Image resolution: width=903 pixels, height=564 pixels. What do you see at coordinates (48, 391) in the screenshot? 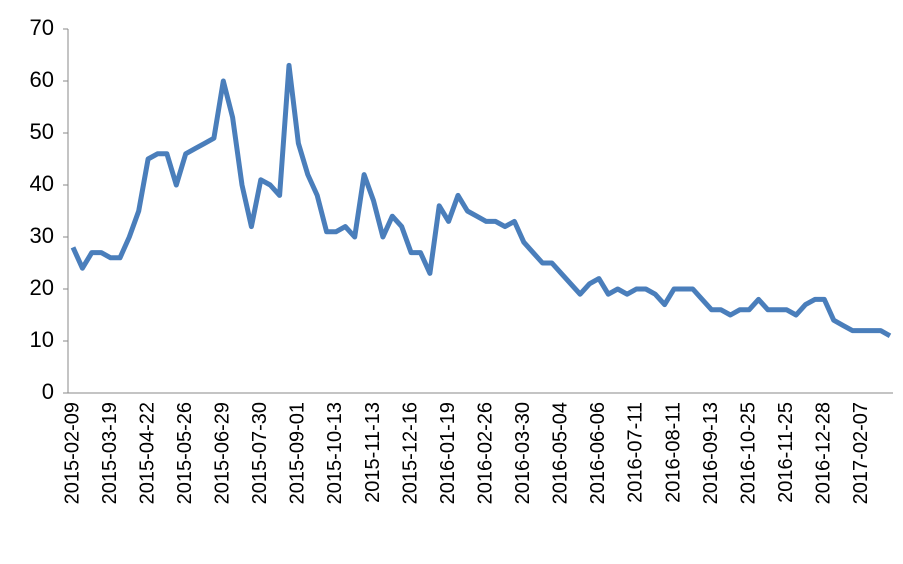
I see `y-tick-label: 0` at bounding box center [48, 391].